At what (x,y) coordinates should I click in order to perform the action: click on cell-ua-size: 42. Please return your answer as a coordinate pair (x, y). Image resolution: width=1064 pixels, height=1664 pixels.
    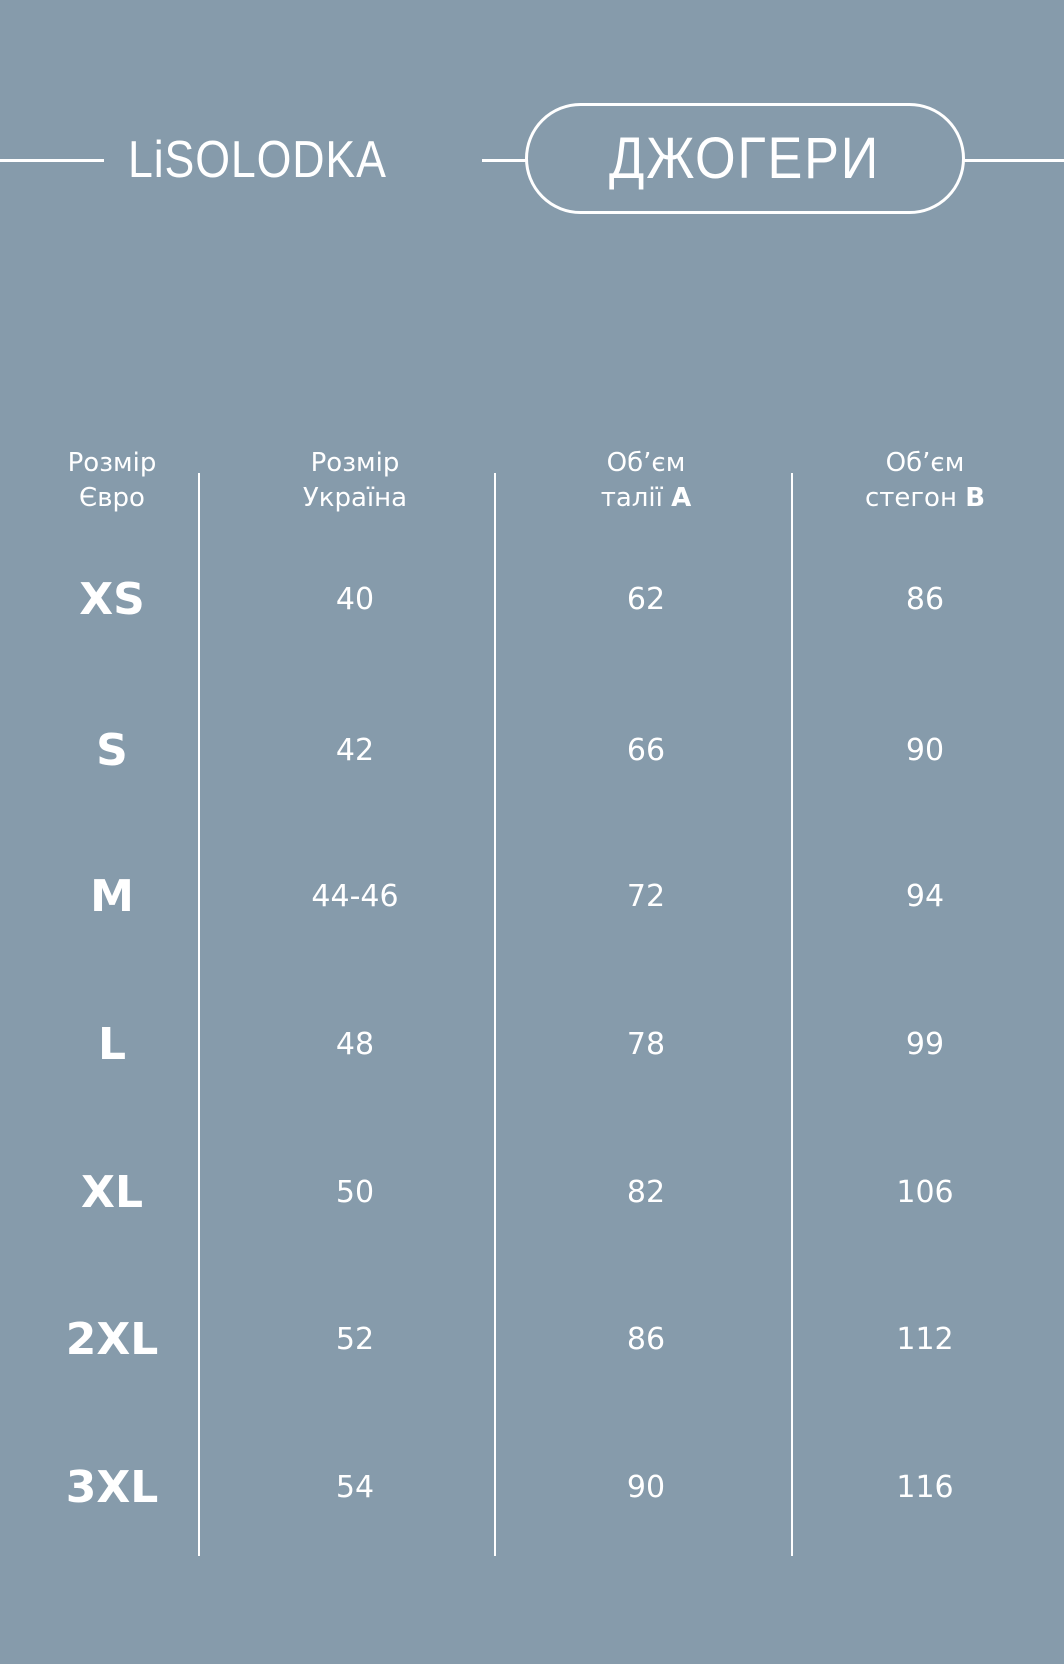
    Looking at the image, I should click on (355, 750).